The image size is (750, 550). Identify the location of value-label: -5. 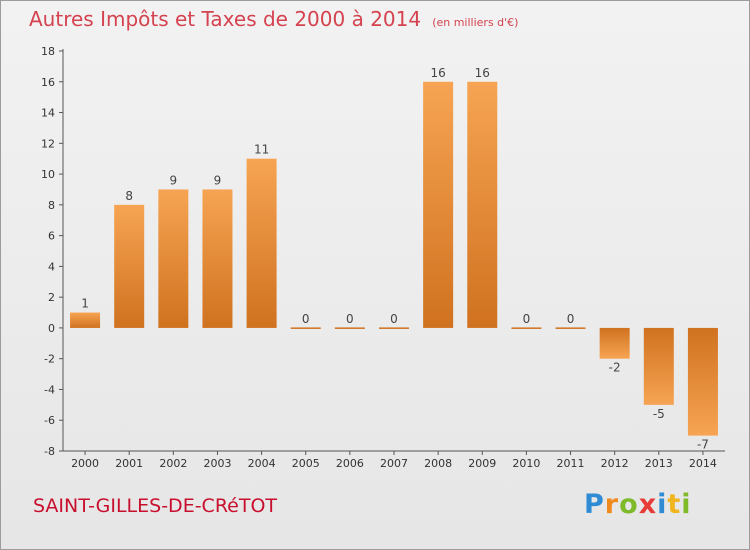
(659, 414).